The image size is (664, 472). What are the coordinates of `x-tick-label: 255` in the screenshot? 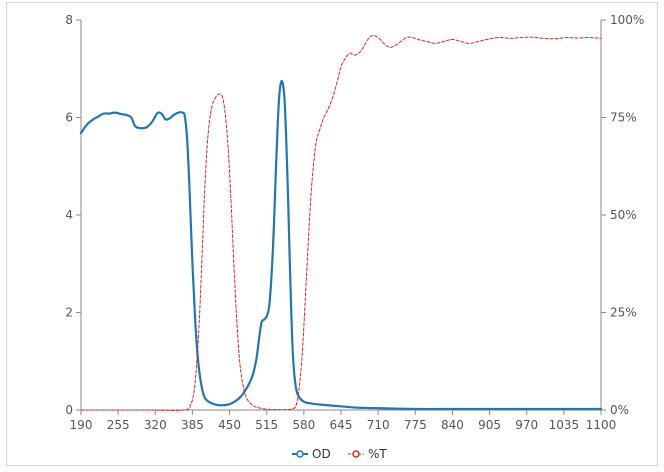 It's located at (118, 425).